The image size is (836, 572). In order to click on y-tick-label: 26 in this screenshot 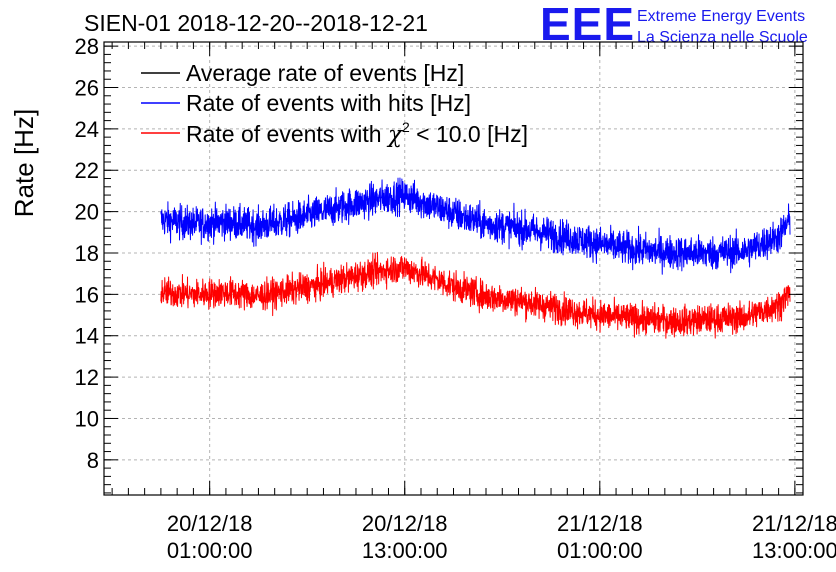, I will do `click(87, 88)`.